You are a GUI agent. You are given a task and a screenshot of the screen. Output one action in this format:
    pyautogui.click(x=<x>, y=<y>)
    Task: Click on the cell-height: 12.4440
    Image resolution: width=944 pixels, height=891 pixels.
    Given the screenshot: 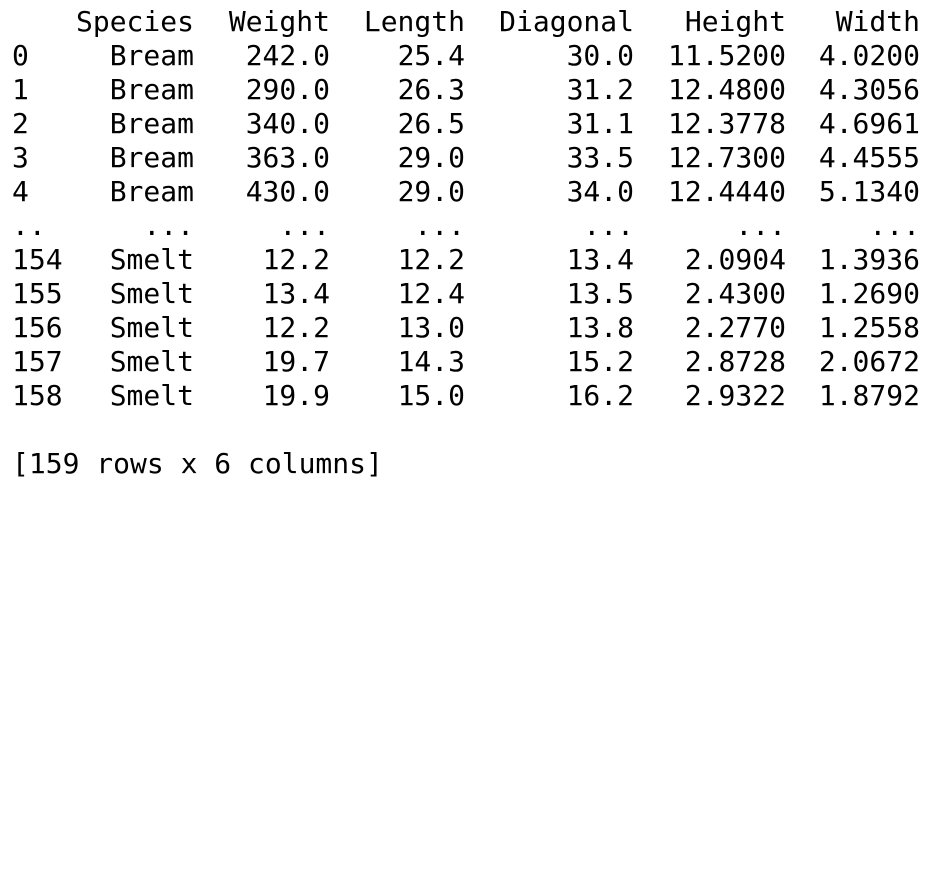 What is the action you would take?
    pyautogui.click(x=726, y=191)
    